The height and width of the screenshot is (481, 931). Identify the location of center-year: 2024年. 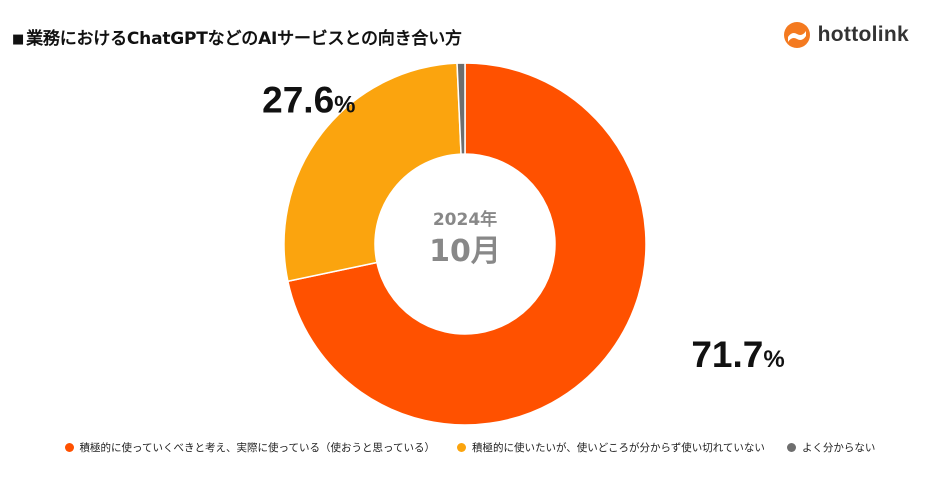
(465, 219).